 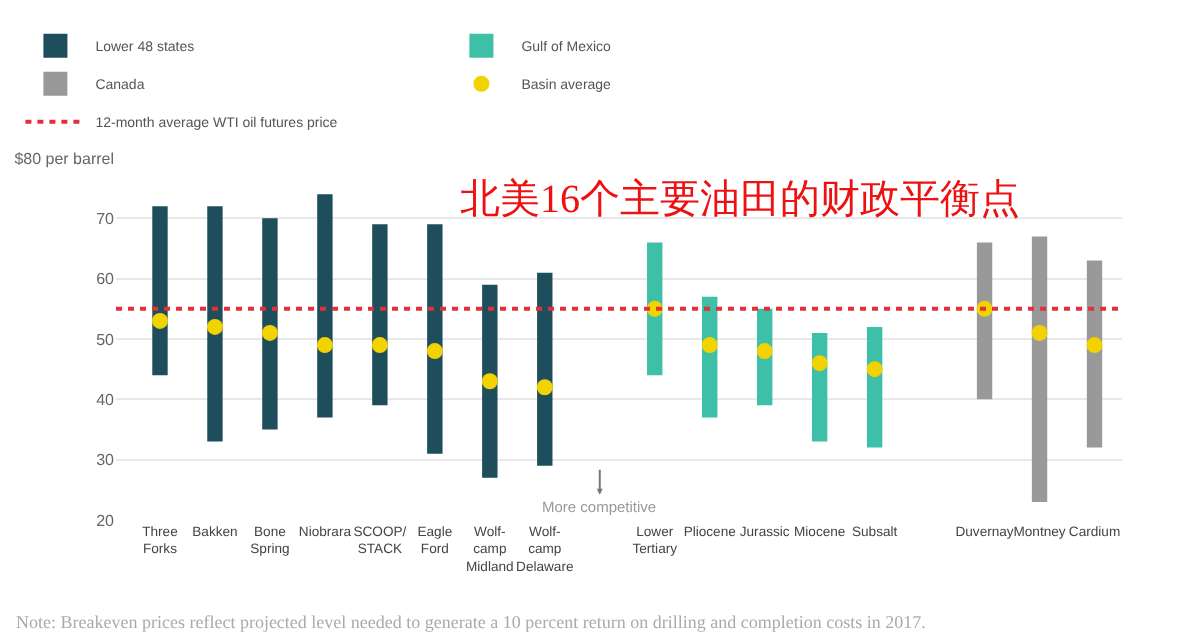 I want to click on y-tick-label: 30, so click(x=106, y=460).